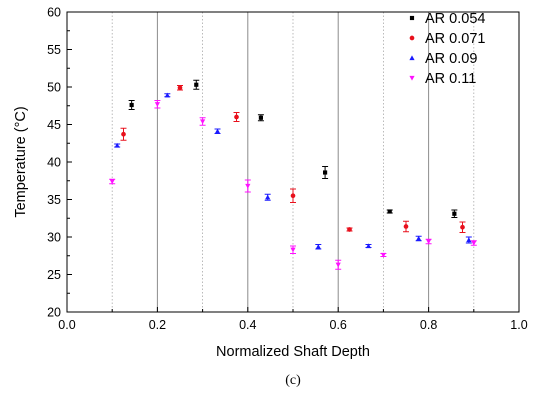  What do you see at coordinates (54, 238) in the screenshot?
I see `y-tick-label: 30` at bounding box center [54, 238].